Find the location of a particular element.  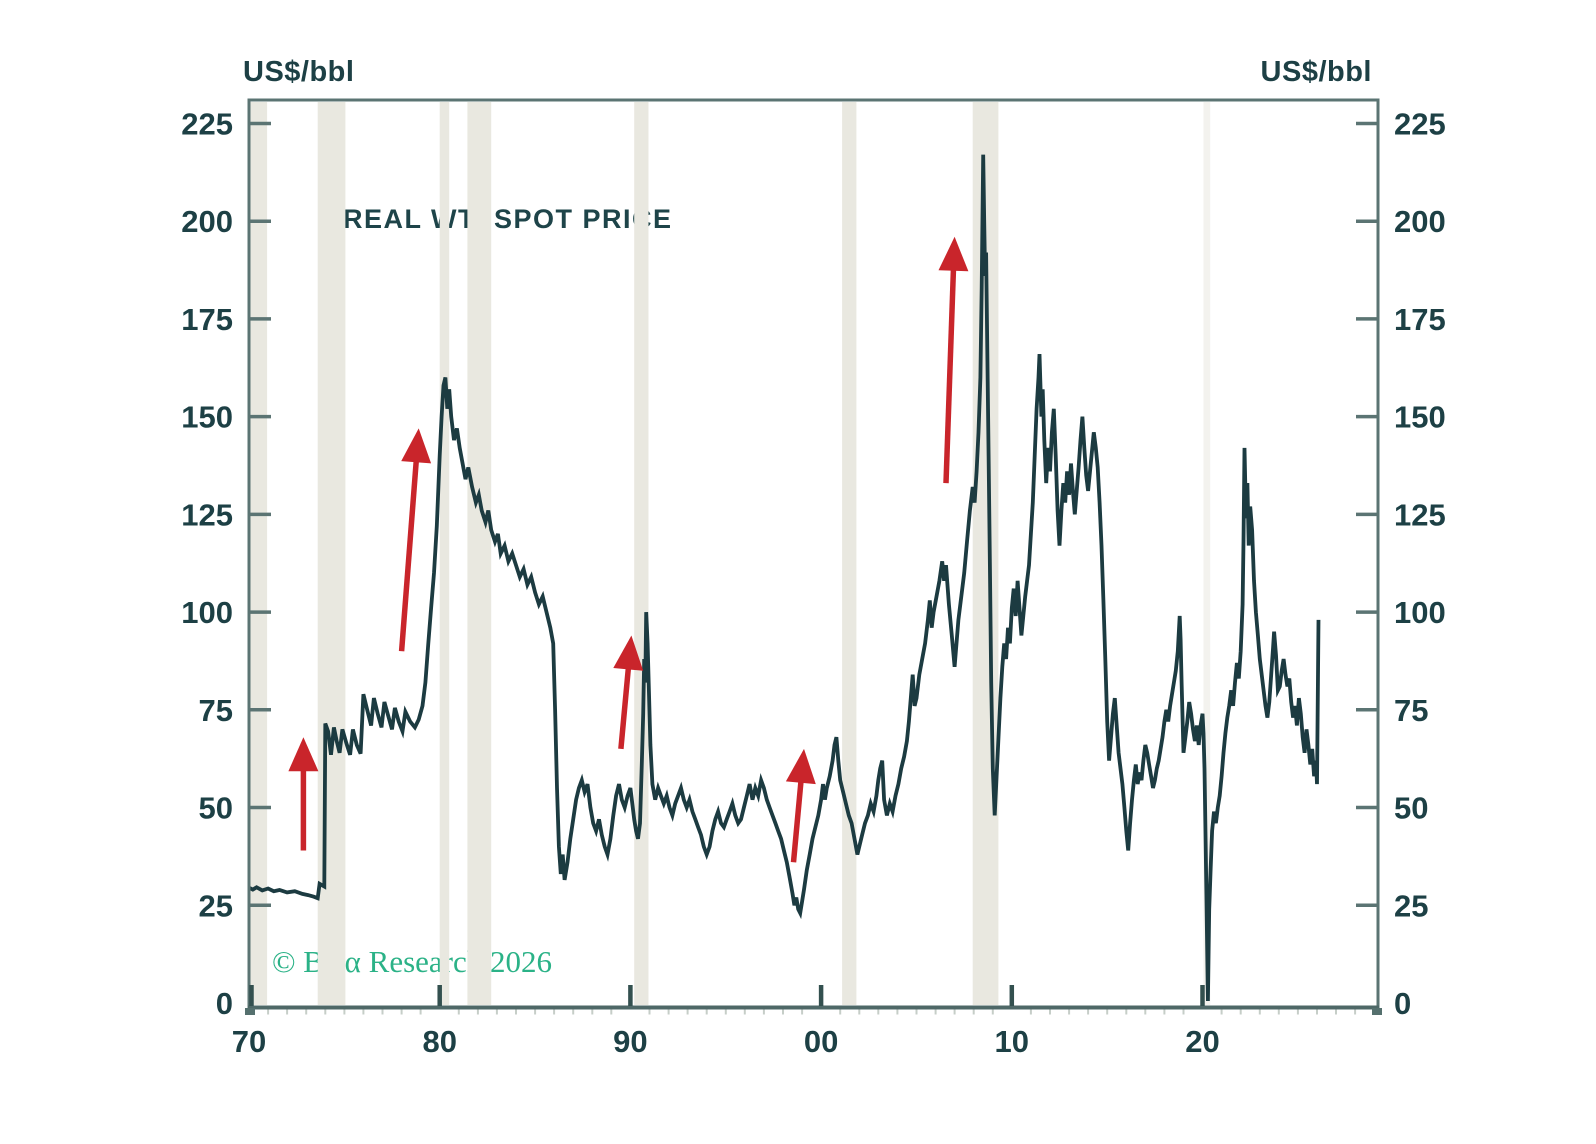

y-tick-label-right: 125 is located at coordinates (1420, 514).